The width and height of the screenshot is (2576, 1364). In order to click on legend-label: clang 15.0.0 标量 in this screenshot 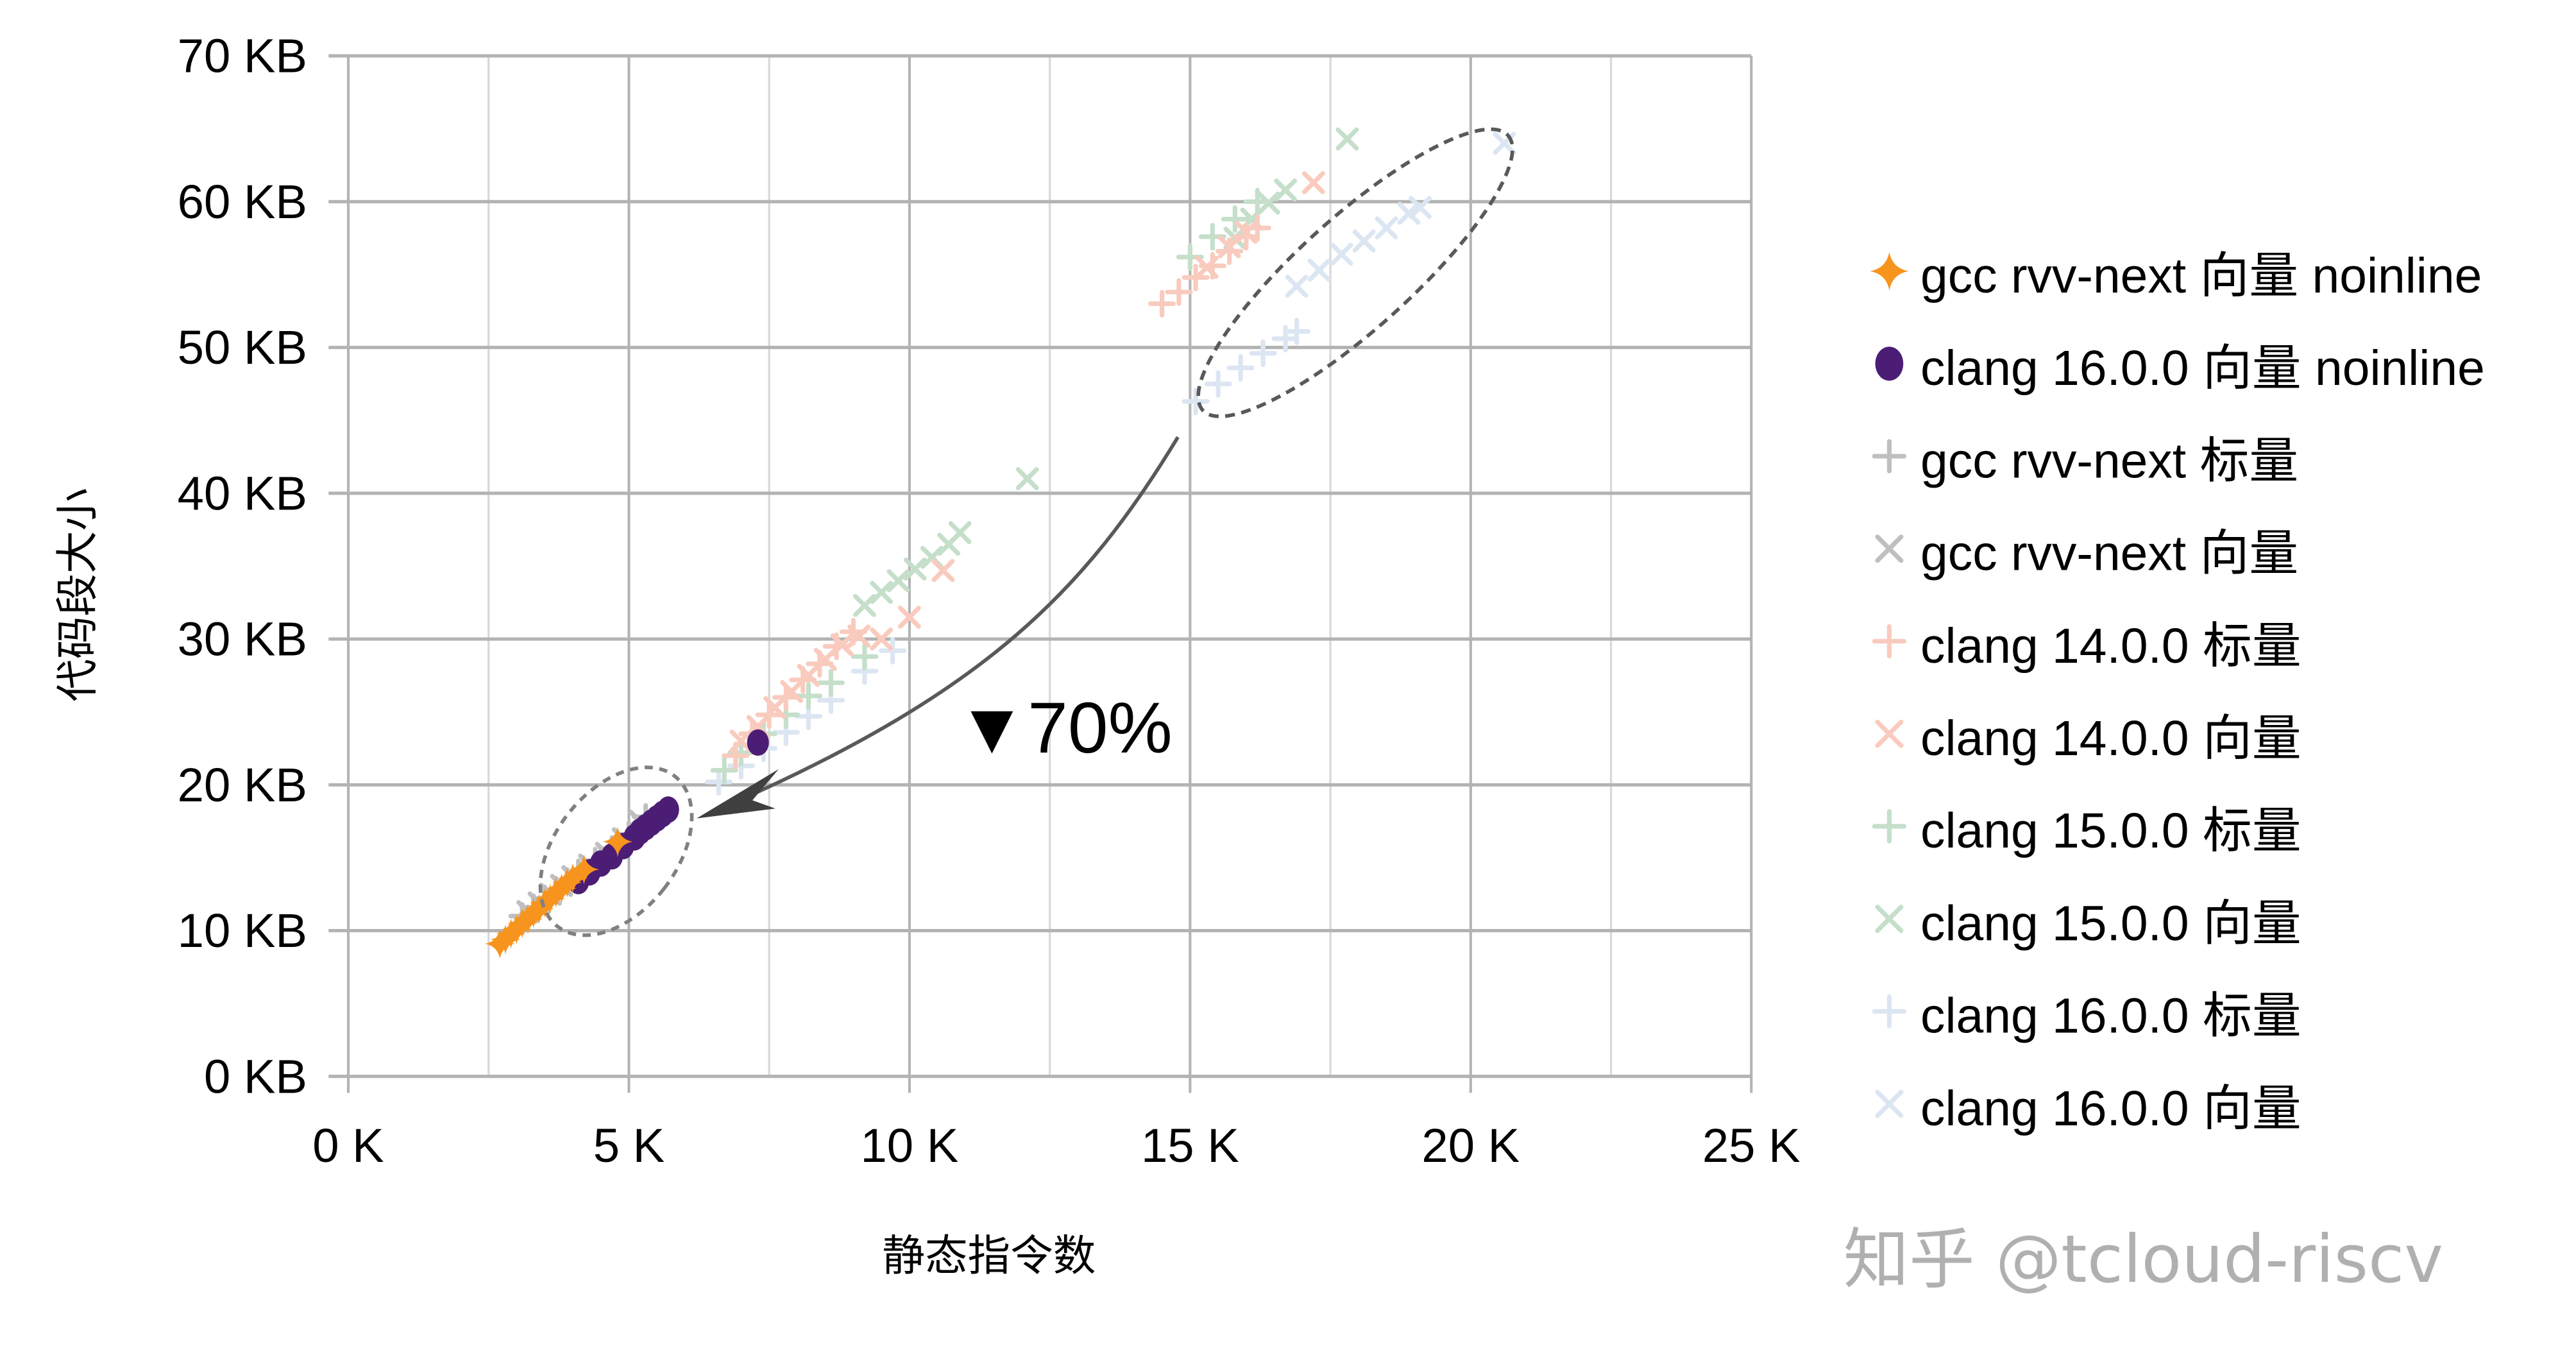, I will do `click(2110, 830)`.